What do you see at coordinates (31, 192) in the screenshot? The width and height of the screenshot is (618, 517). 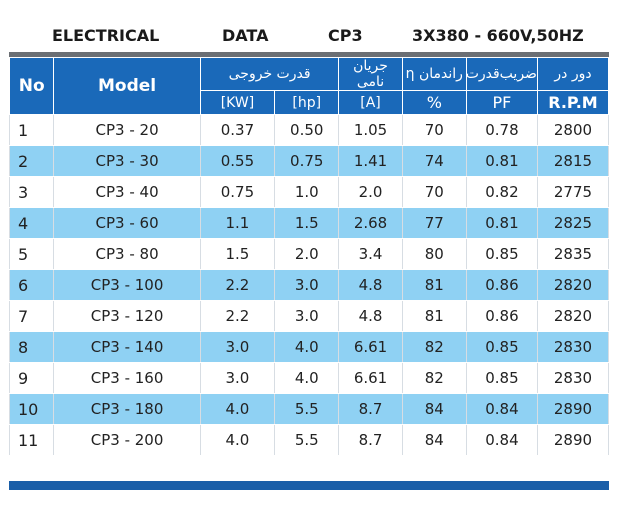 I see `cell-no: 3` at bounding box center [31, 192].